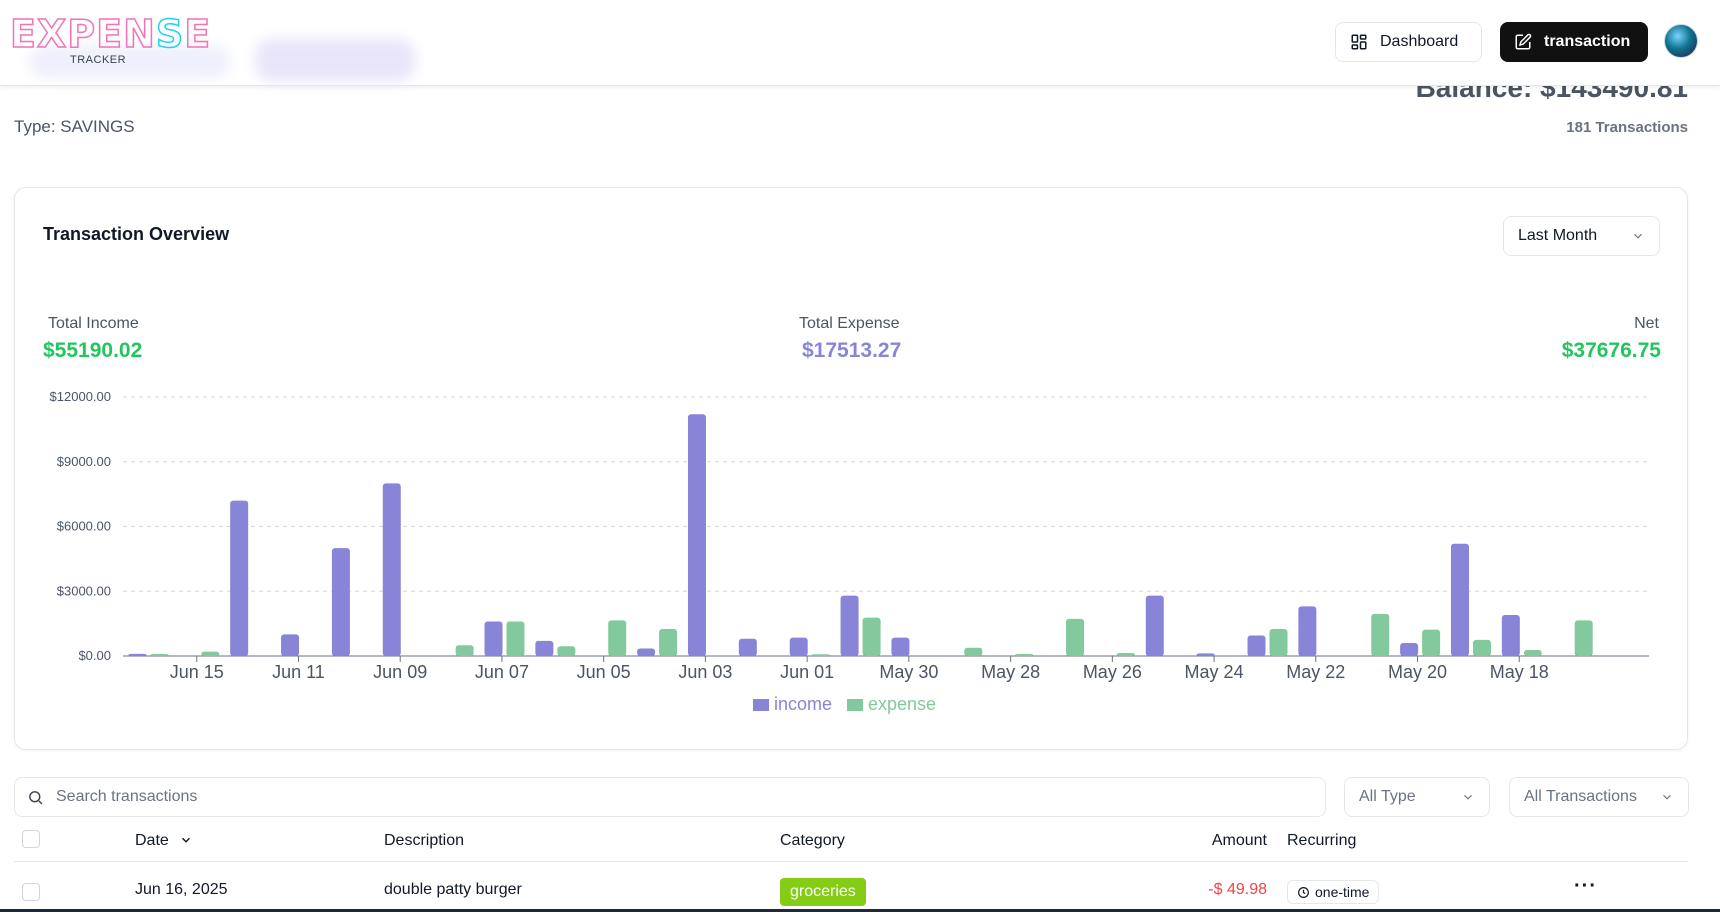 The width and height of the screenshot is (1720, 912). I want to click on total-income-value: $55190.02, so click(93, 350).